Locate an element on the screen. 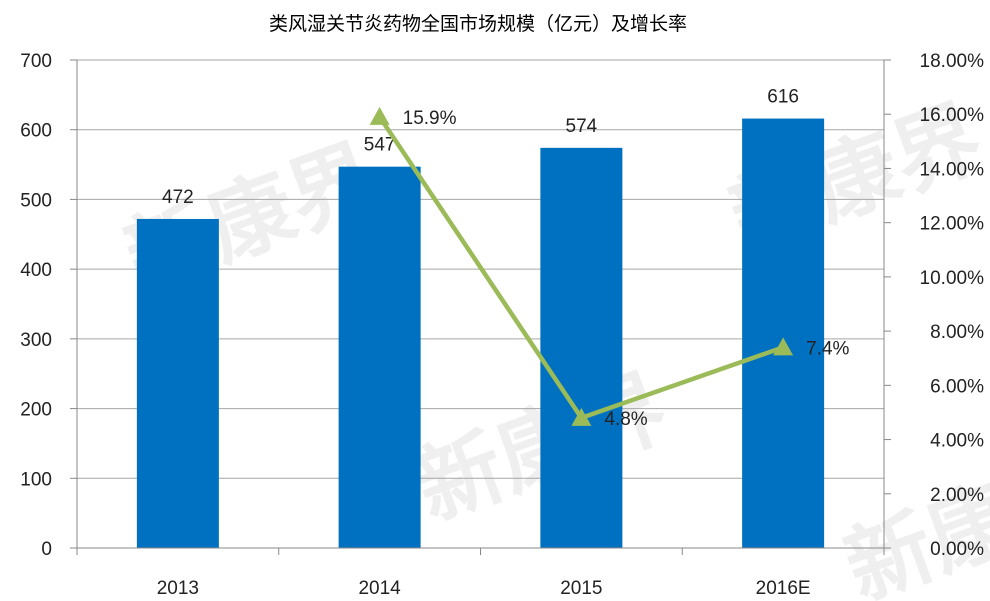 This screenshot has width=990, height=601. right-axis-tick-label: 0.00% is located at coordinates (957, 549).